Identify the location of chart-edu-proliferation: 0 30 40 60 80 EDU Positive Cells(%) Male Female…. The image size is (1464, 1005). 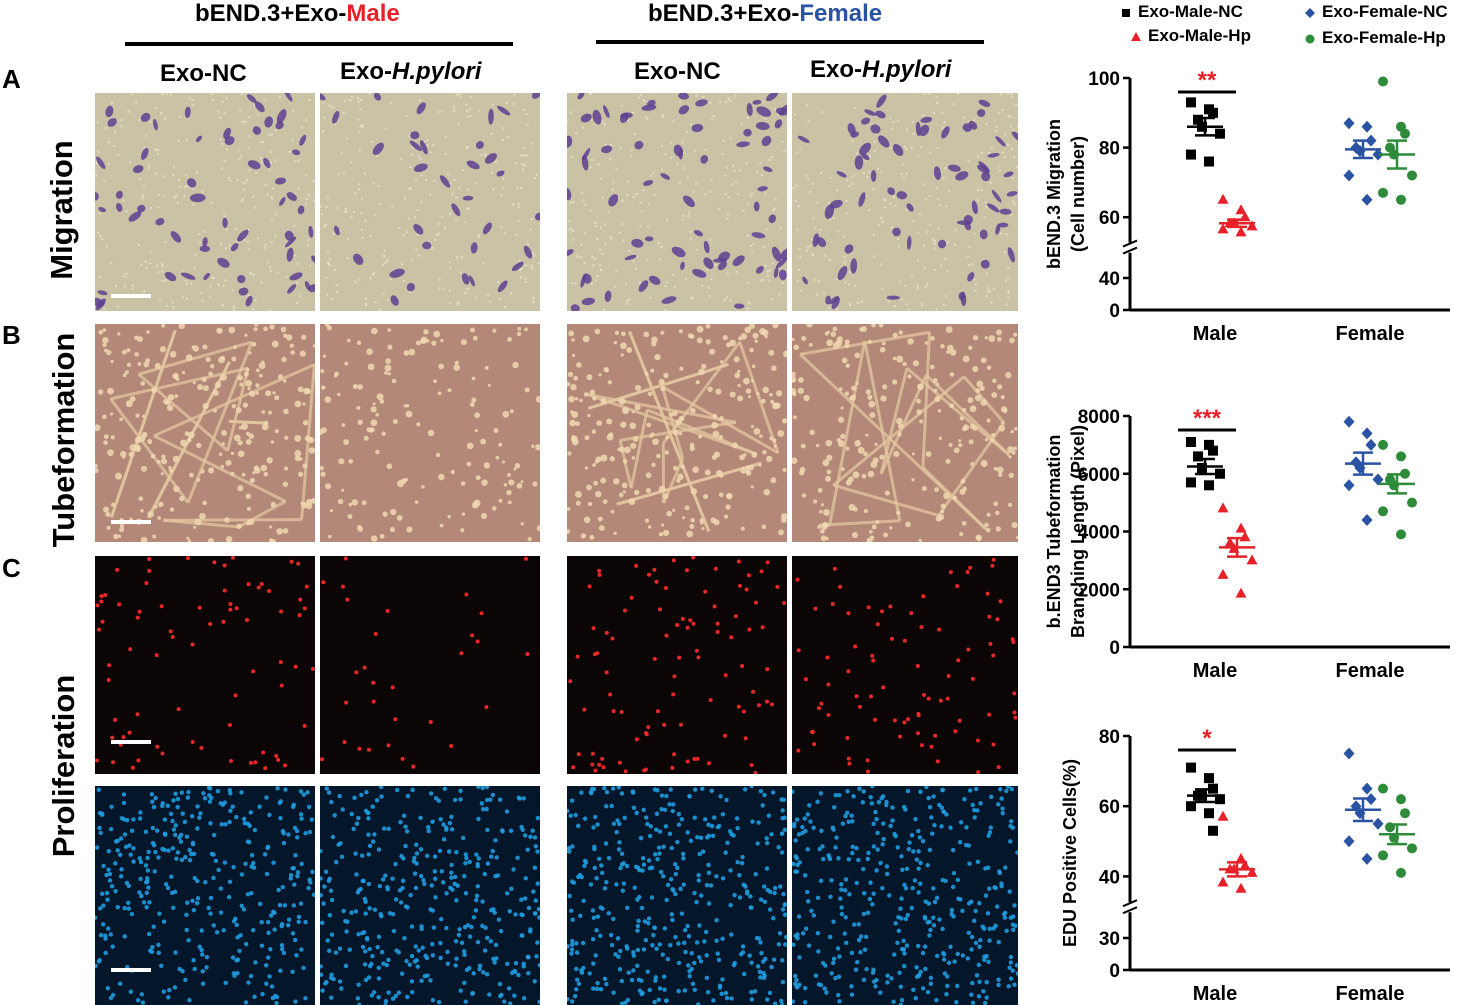
(1255, 865).